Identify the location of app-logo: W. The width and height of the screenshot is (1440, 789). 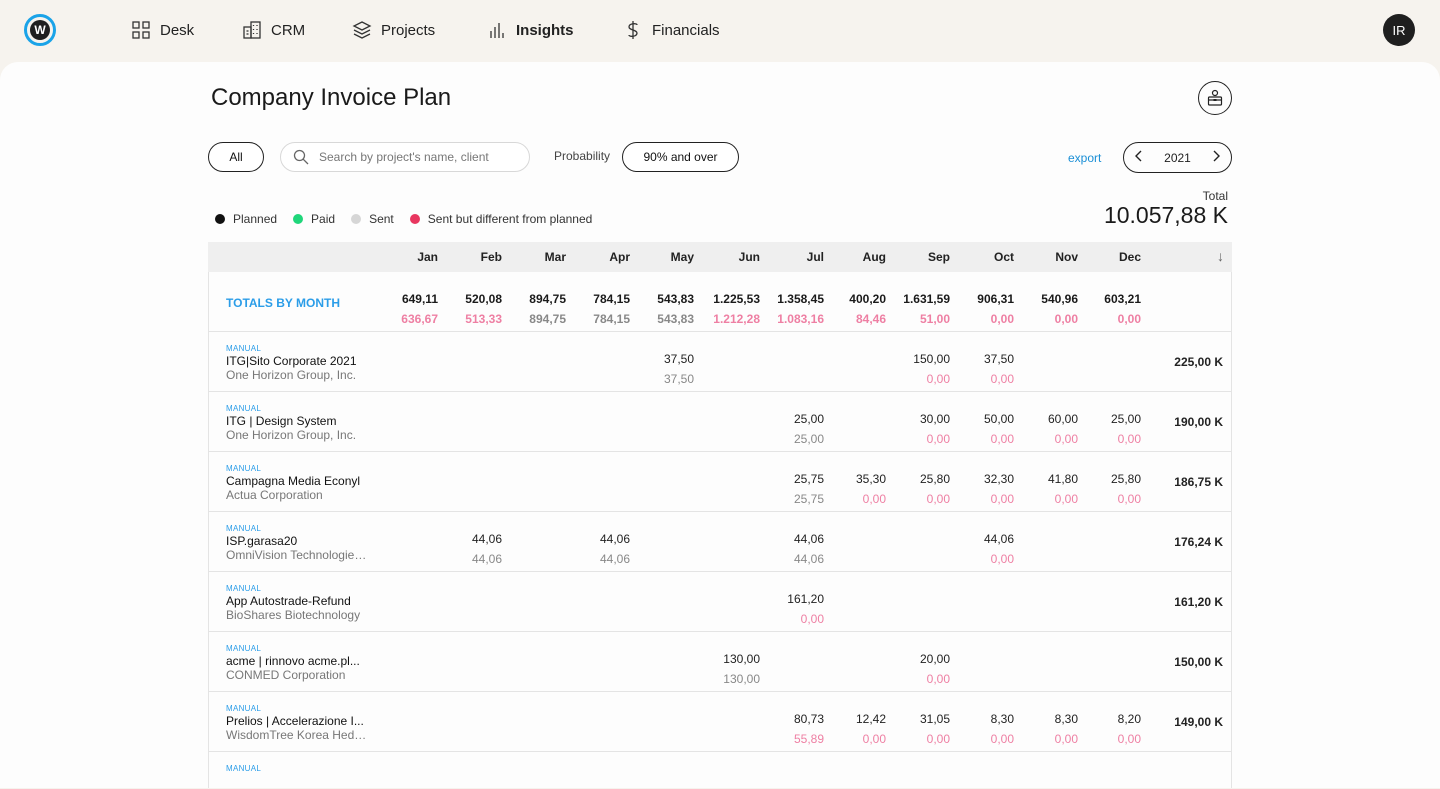
(40, 30).